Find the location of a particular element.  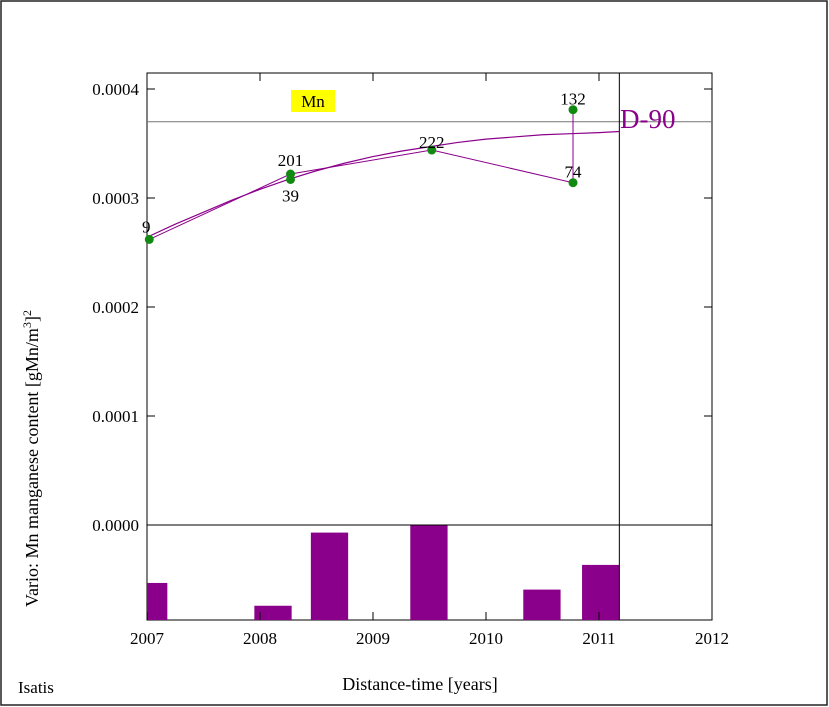

legend: Mn is located at coordinates (313, 101).